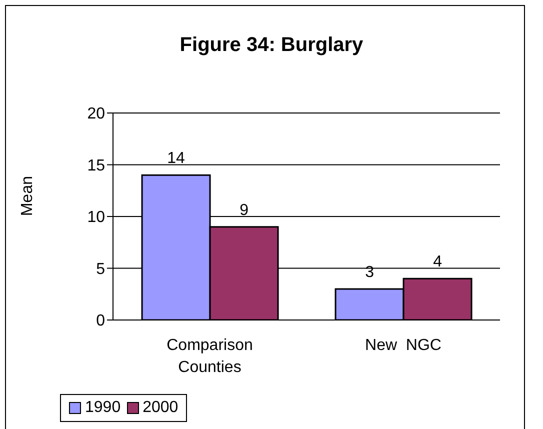  What do you see at coordinates (96, 114) in the screenshot?
I see `y-tick-label: 20` at bounding box center [96, 114].